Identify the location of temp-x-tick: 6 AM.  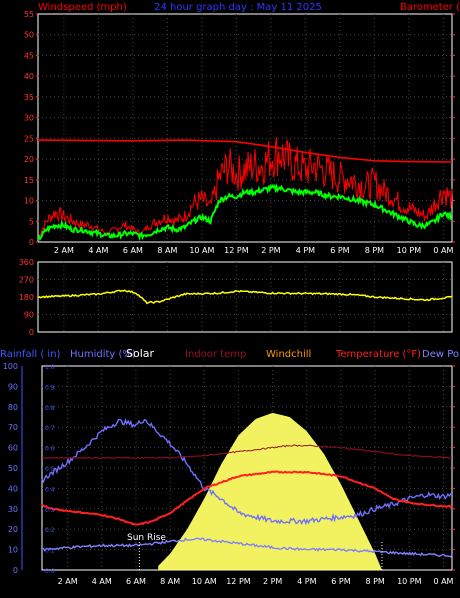
(136, 581).